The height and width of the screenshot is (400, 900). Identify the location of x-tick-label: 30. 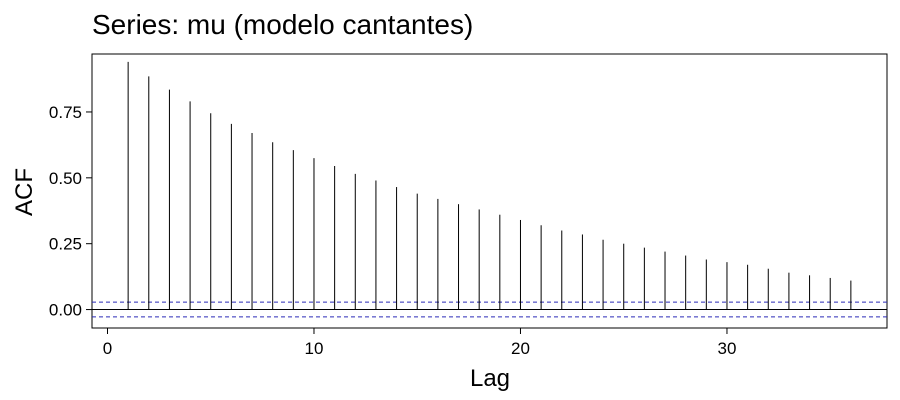
(727, 348).